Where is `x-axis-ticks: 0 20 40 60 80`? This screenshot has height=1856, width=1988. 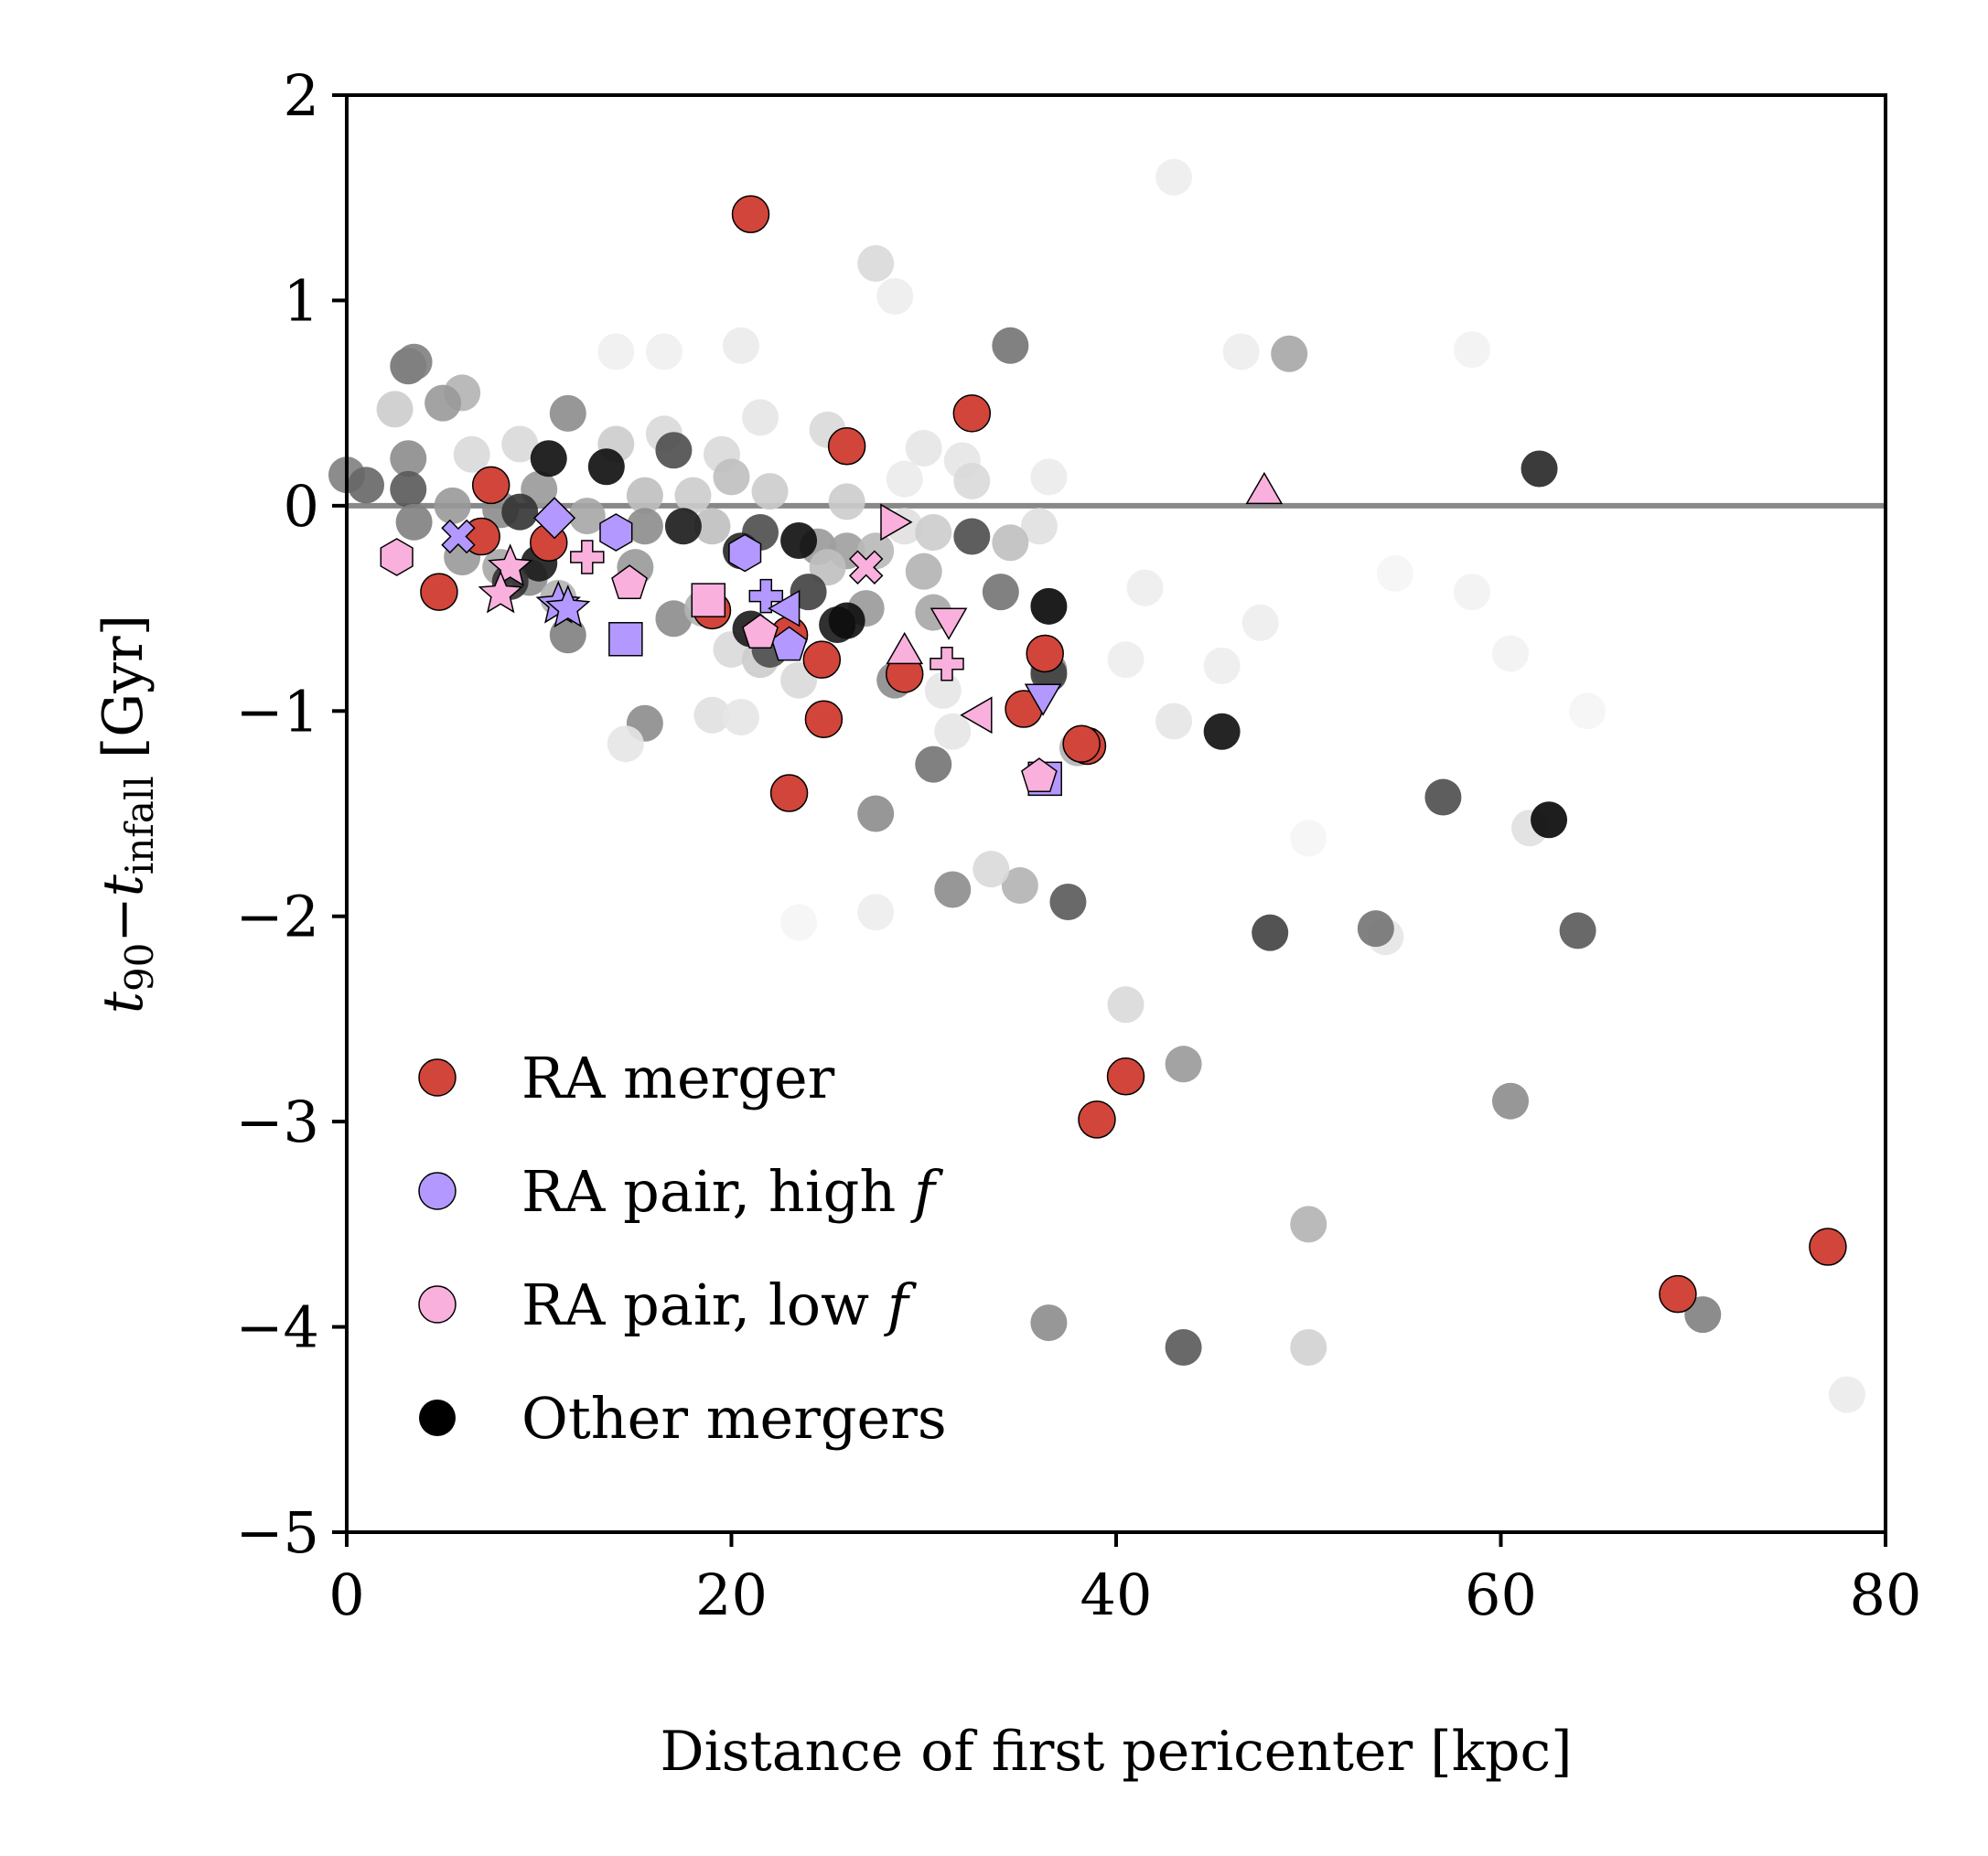 x-axis-ticks: 0 20 40 60 80 is located at coordinates (1125, 1580).